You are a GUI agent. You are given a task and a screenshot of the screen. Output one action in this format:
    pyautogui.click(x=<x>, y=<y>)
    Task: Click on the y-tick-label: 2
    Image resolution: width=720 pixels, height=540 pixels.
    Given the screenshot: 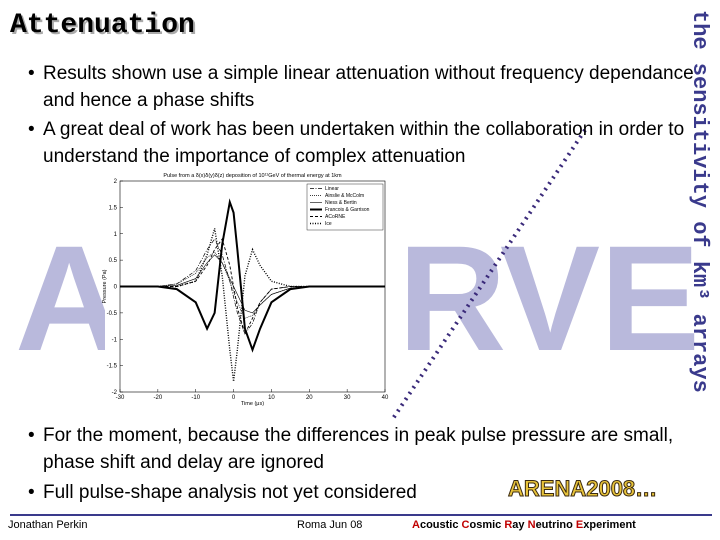 What is the action you would take?
    pyautogui.click(x=116, y=182)
    